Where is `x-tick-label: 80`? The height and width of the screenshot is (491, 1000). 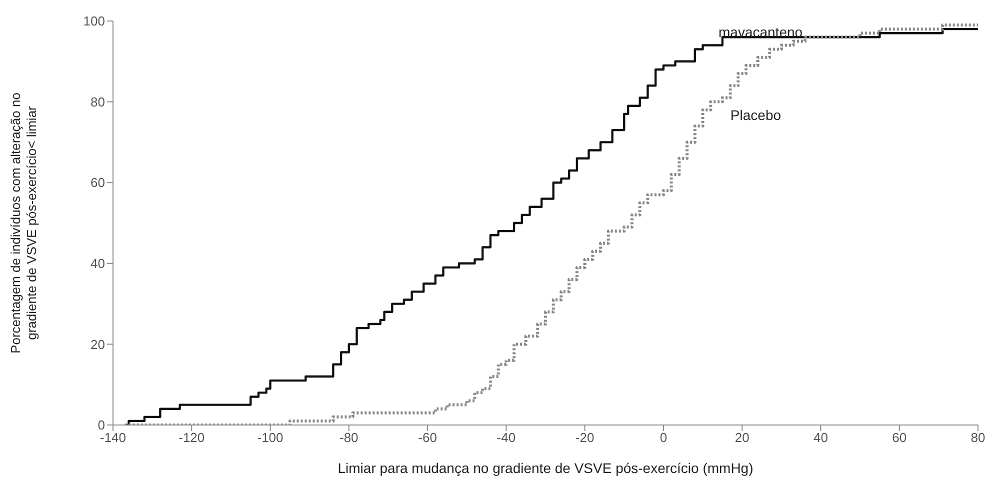 x-tick-label: 80 is located at coordinates (978, 438).